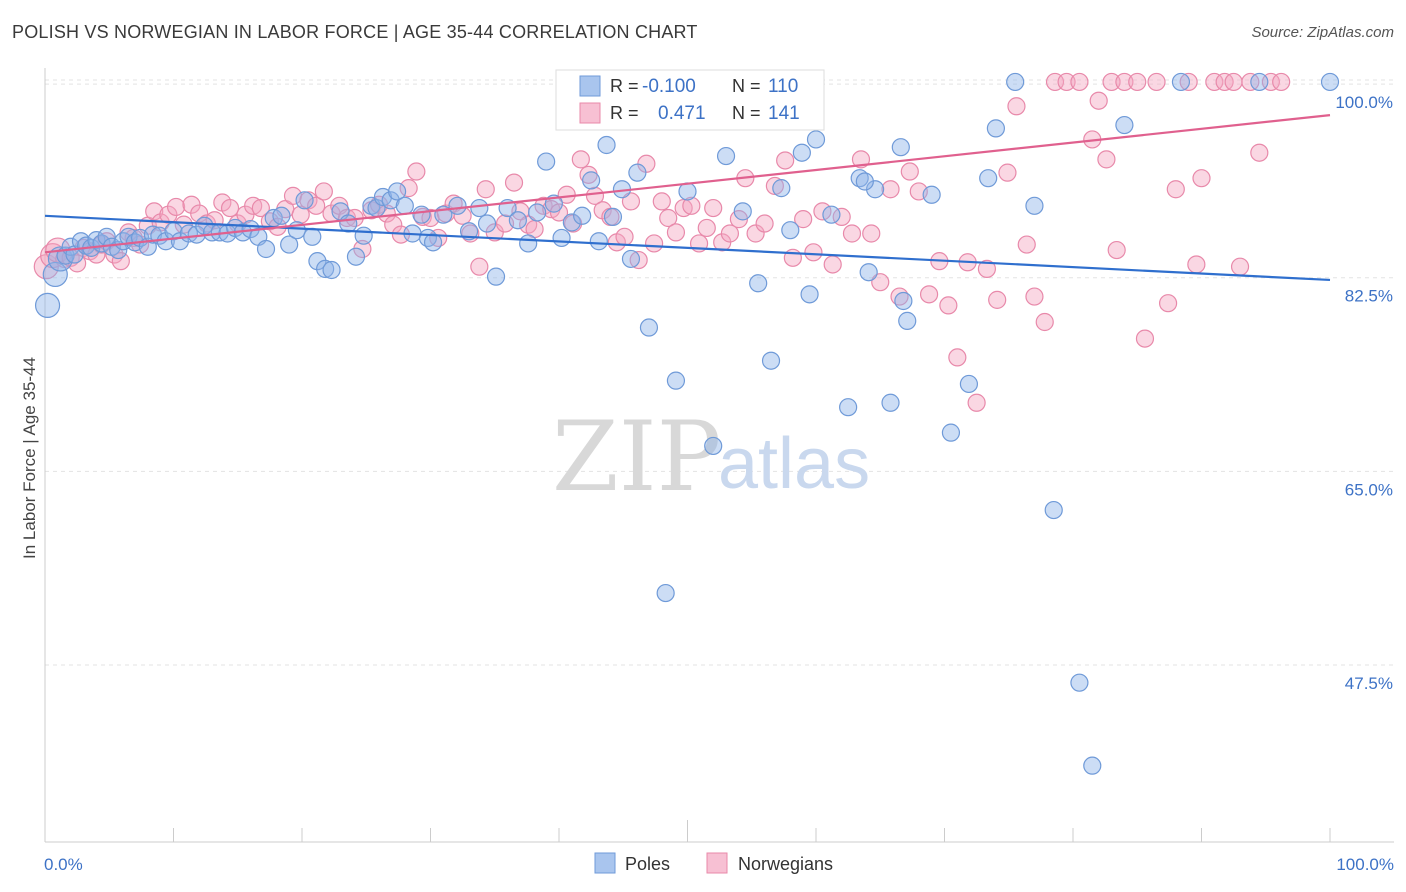 The height and width of the screenshot is (892, 1406). I want to click on x-tick-left: 0.0%, so click(63, 864).